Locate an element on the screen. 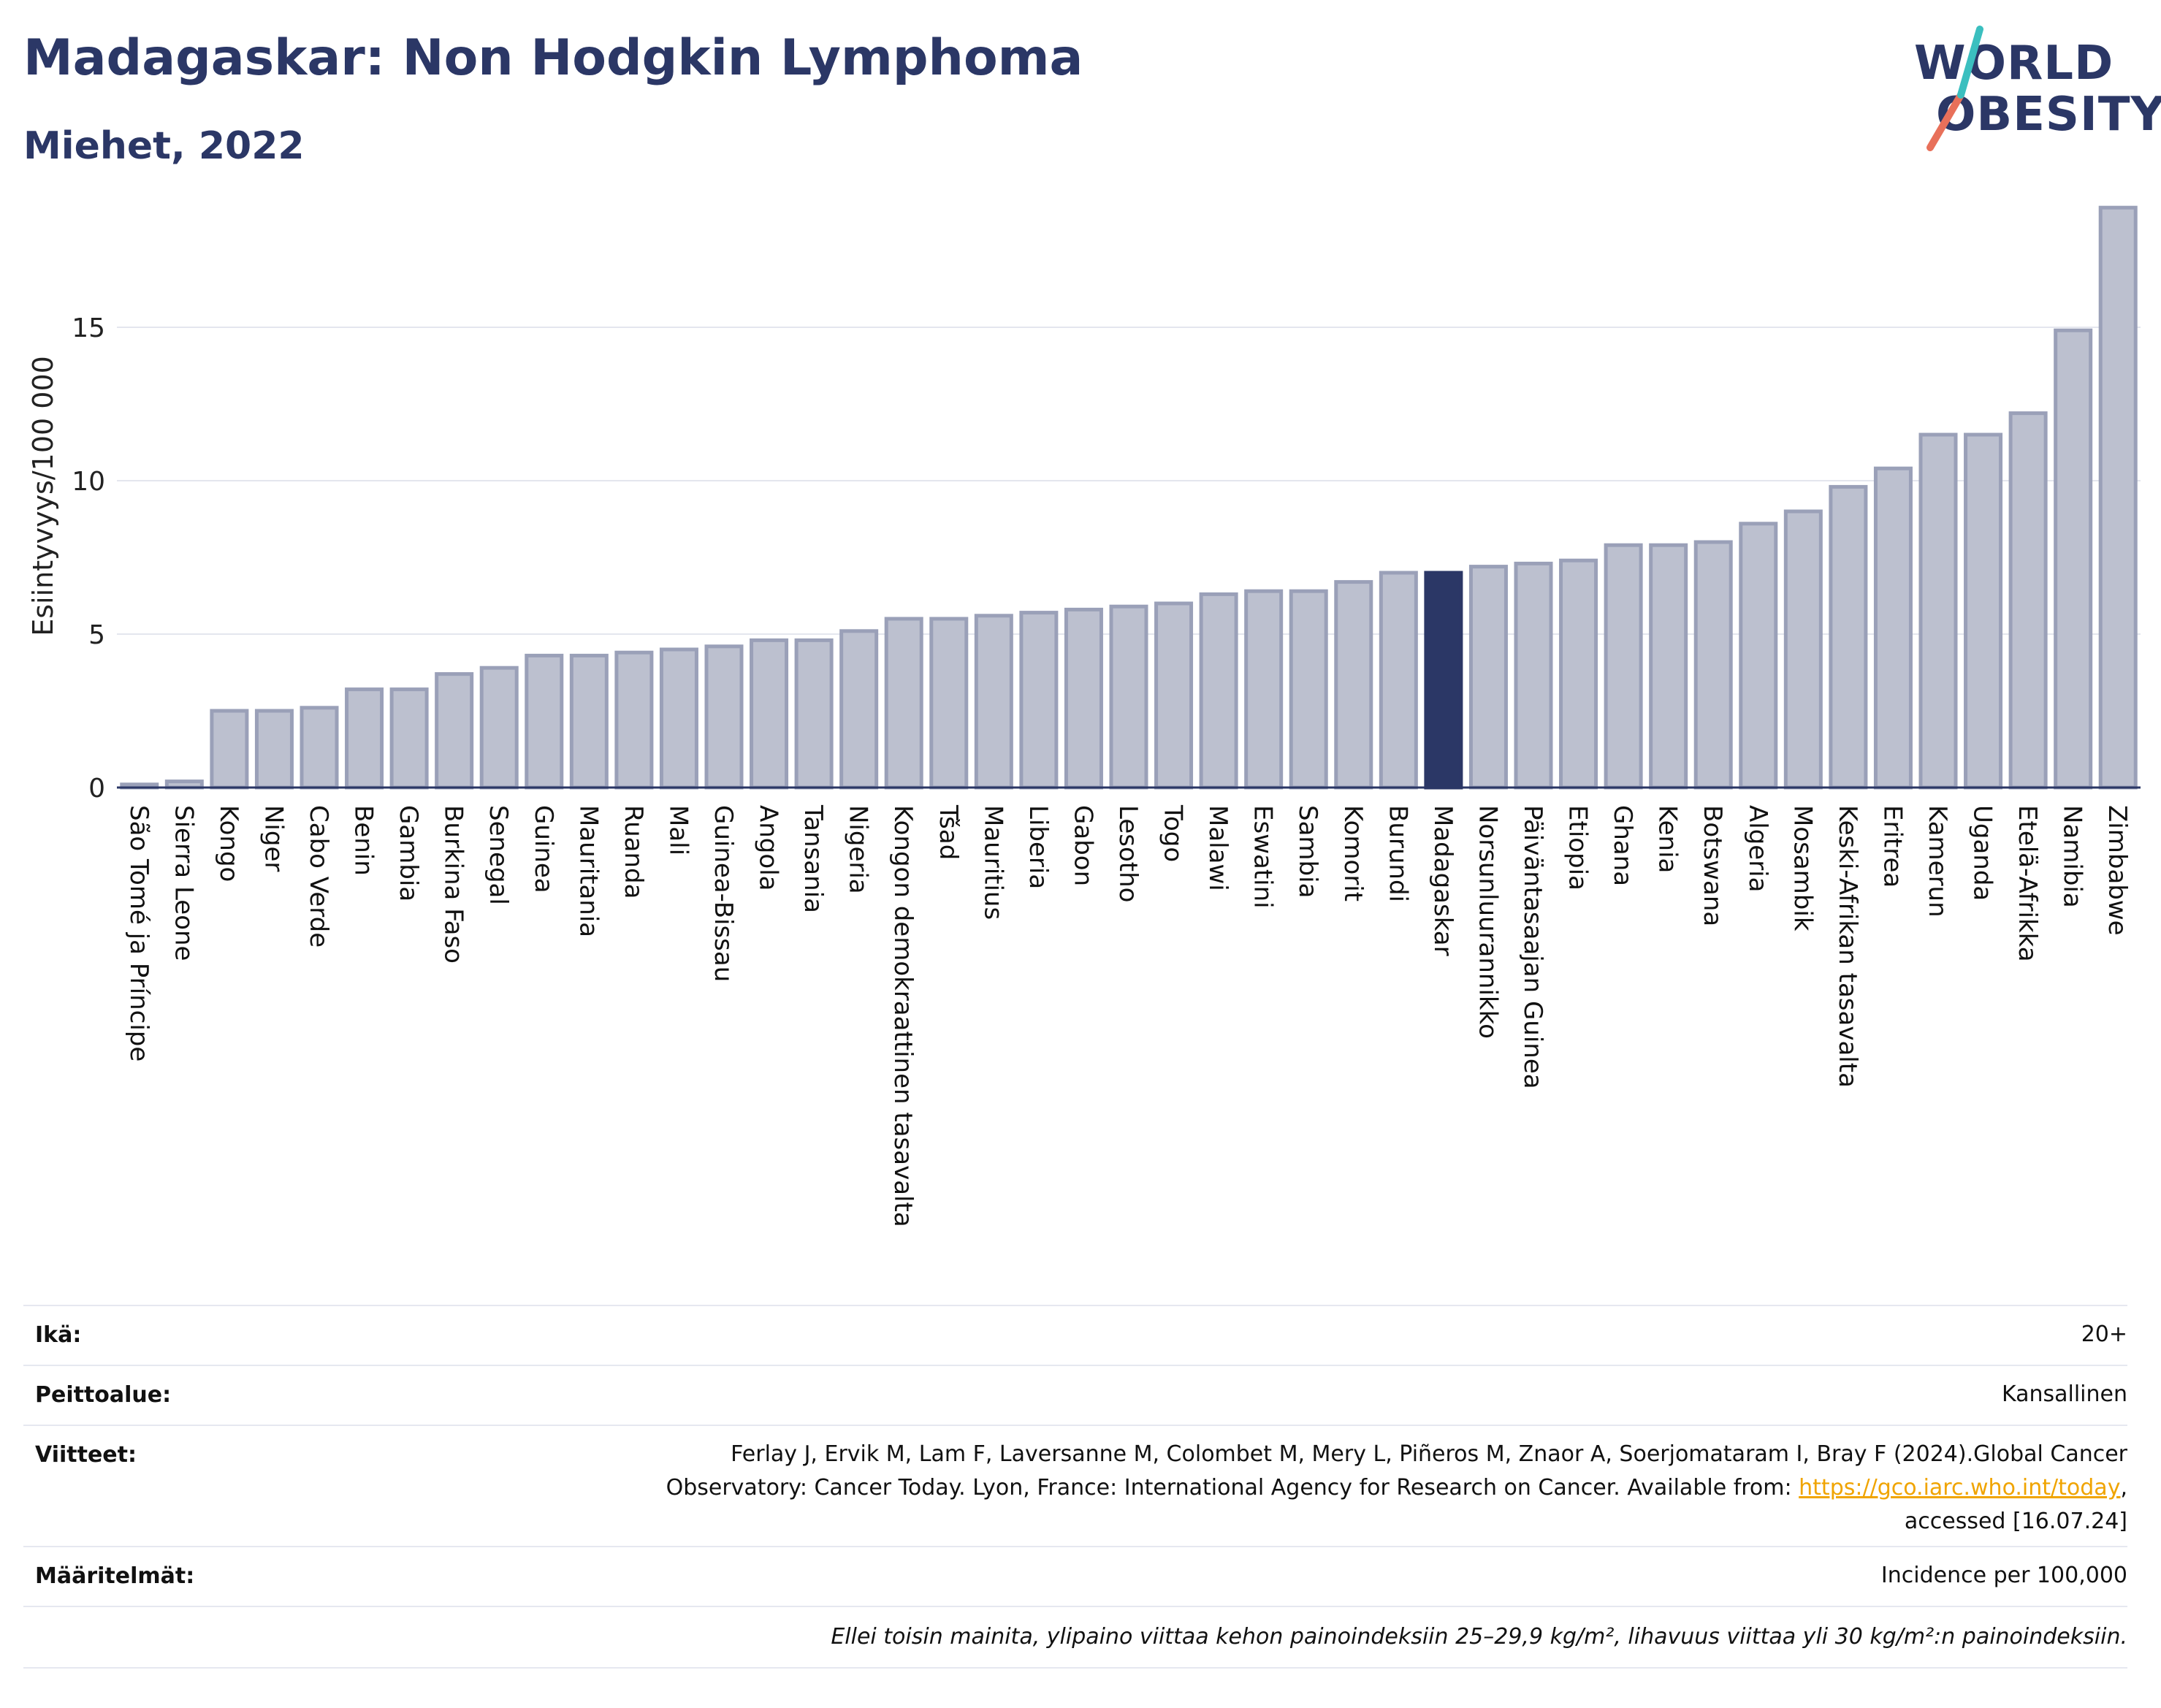 The image size is (2161, 1708). x-tick-label: Algeria is located at coordinates (1757, 849).